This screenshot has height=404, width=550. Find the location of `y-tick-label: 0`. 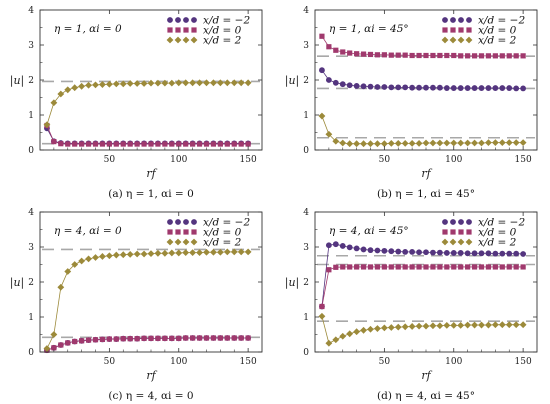

y-tick-label: 0 is located at coordinates (306, 151).